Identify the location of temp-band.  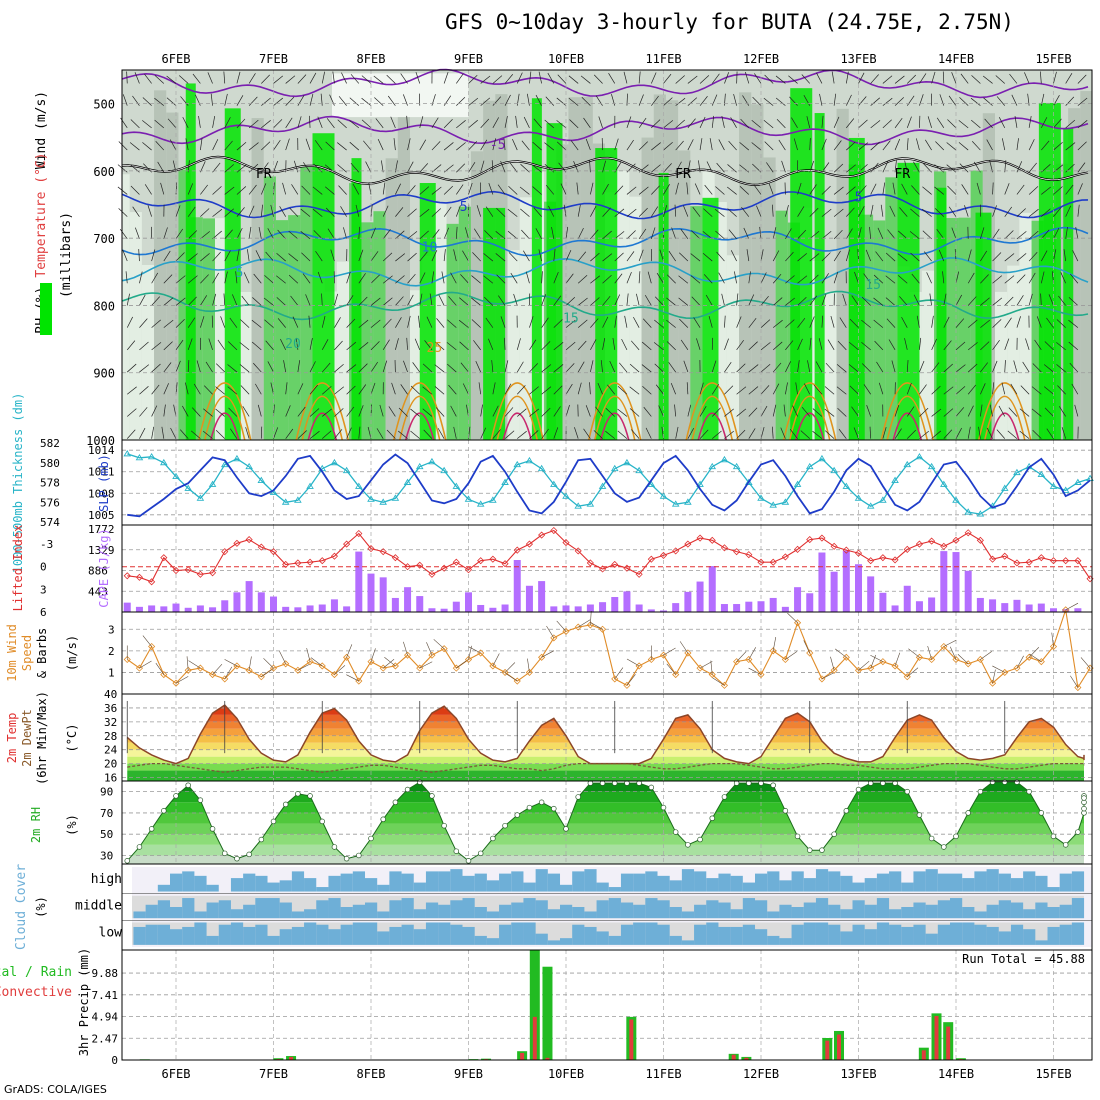
(605, 732).